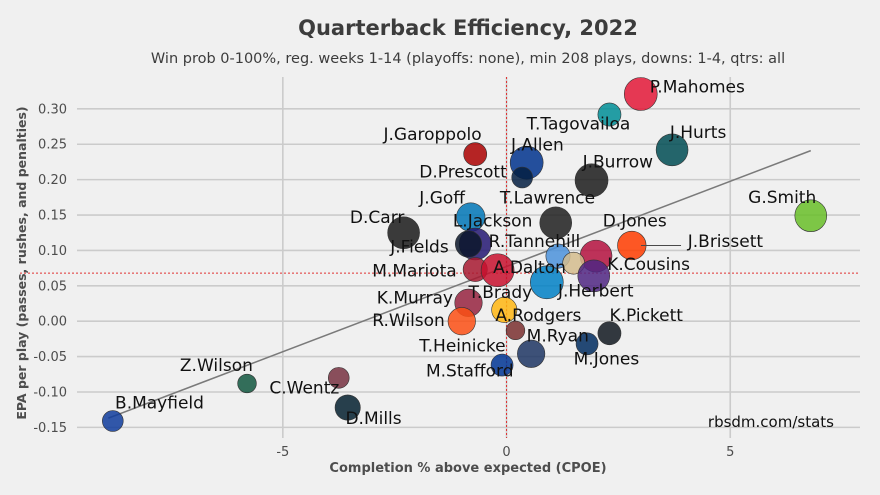  Describe the element at coordinates (546, 282) in the screenshot. I see `point-j-herbert` at that location.